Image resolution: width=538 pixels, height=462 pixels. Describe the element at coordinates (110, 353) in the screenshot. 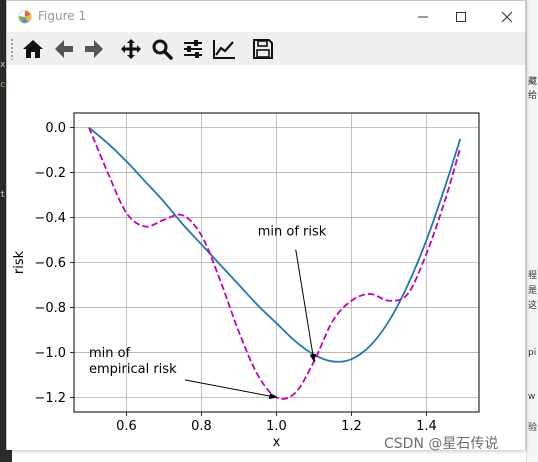

I see `annotation-text: min of` at that location.